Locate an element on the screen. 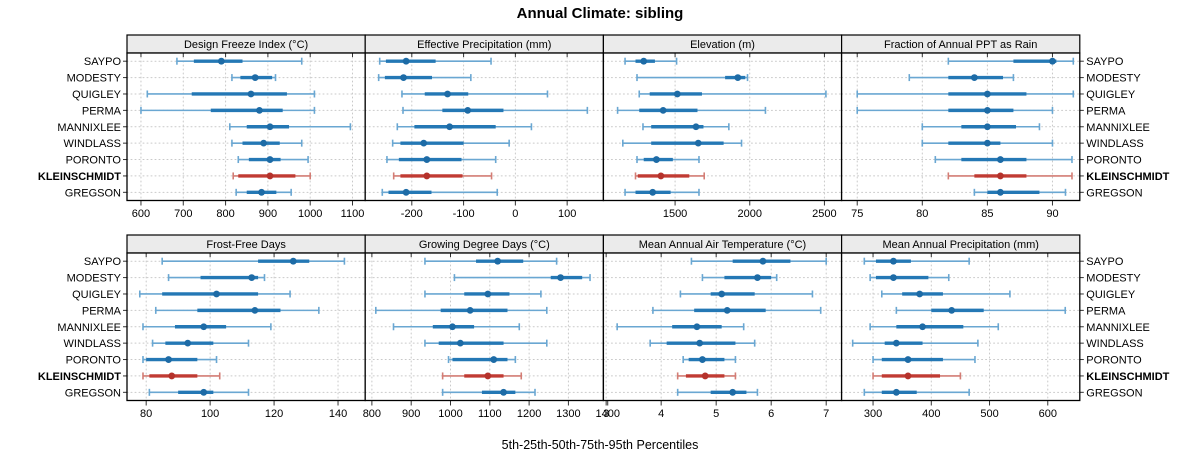  x-tick-label: 90 is located at coordinates (1052, 214).